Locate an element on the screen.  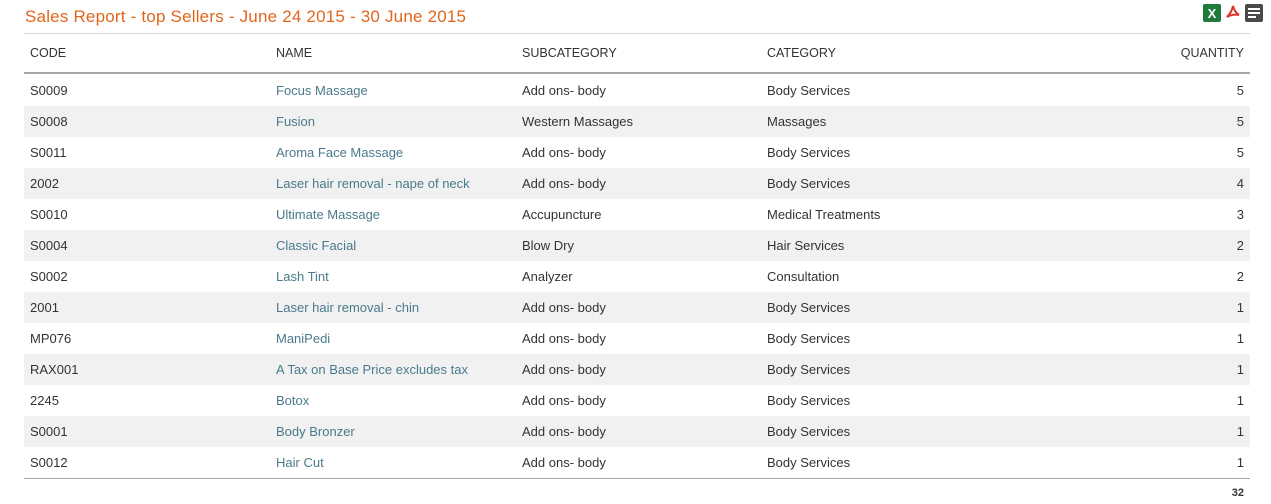
cell-name: Focus Massage is located at coordinates (393, 90).